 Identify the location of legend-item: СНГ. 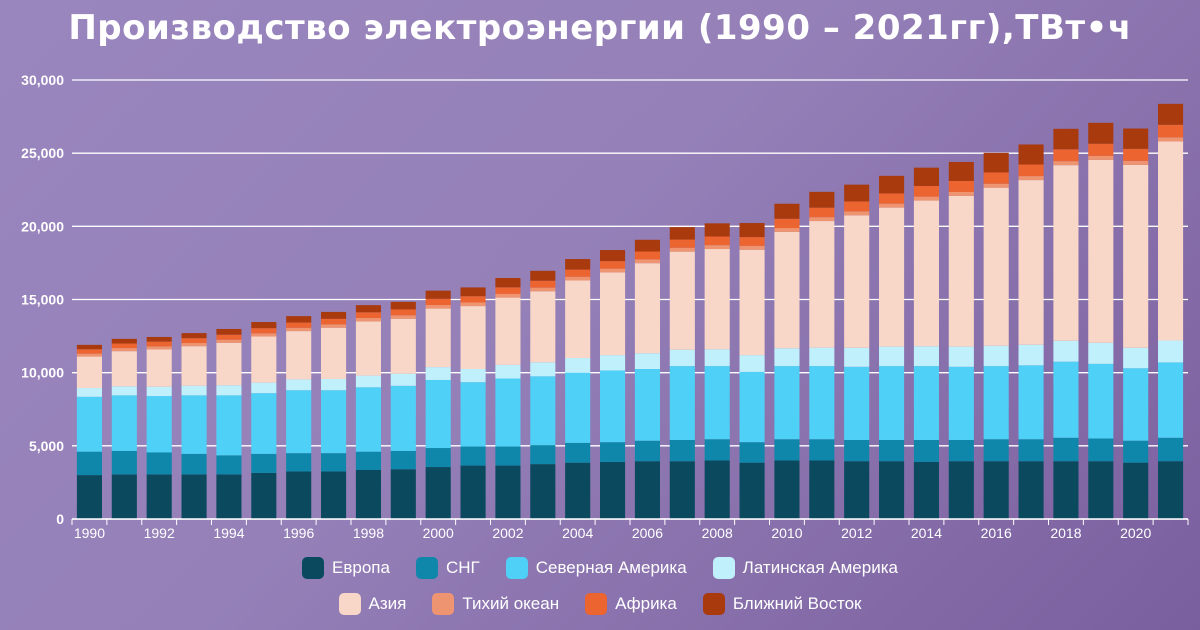
(447, 568).